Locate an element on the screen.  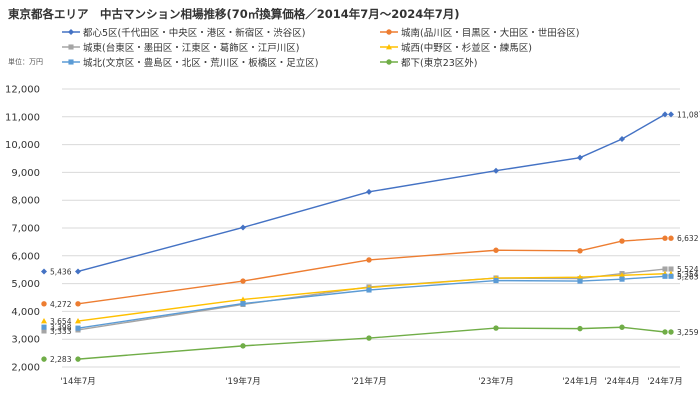
end-value-label: 5,354 is located at coordinates (688, 274).